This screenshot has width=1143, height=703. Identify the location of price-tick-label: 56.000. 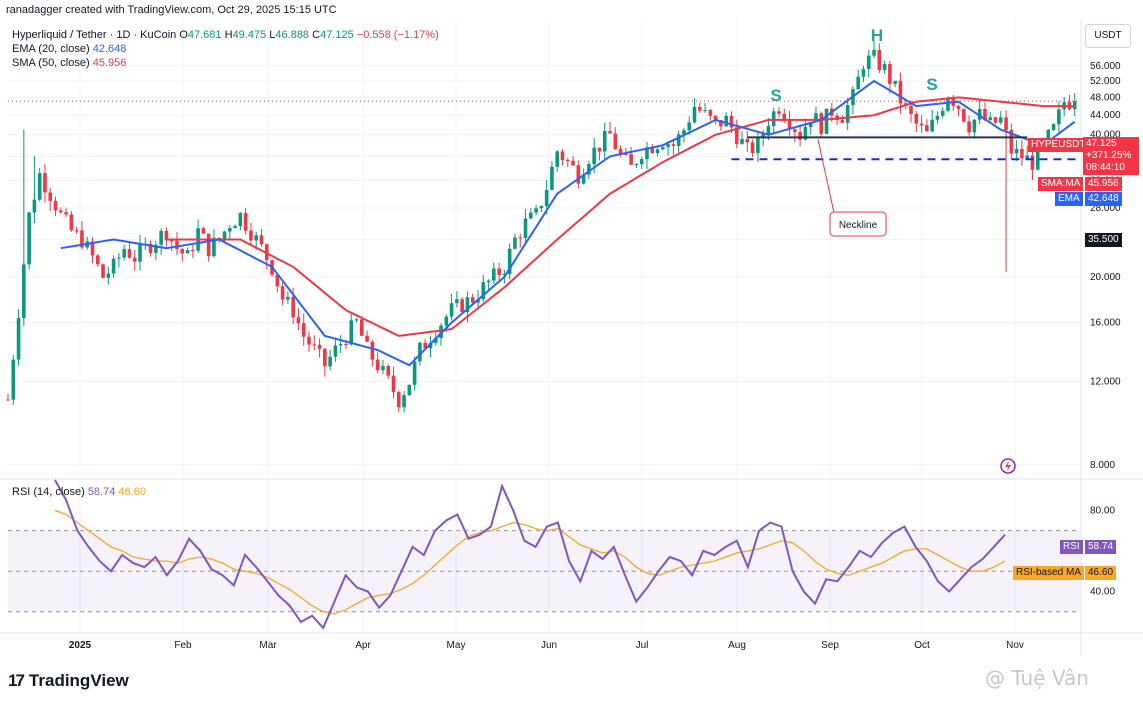
(1105, 66).